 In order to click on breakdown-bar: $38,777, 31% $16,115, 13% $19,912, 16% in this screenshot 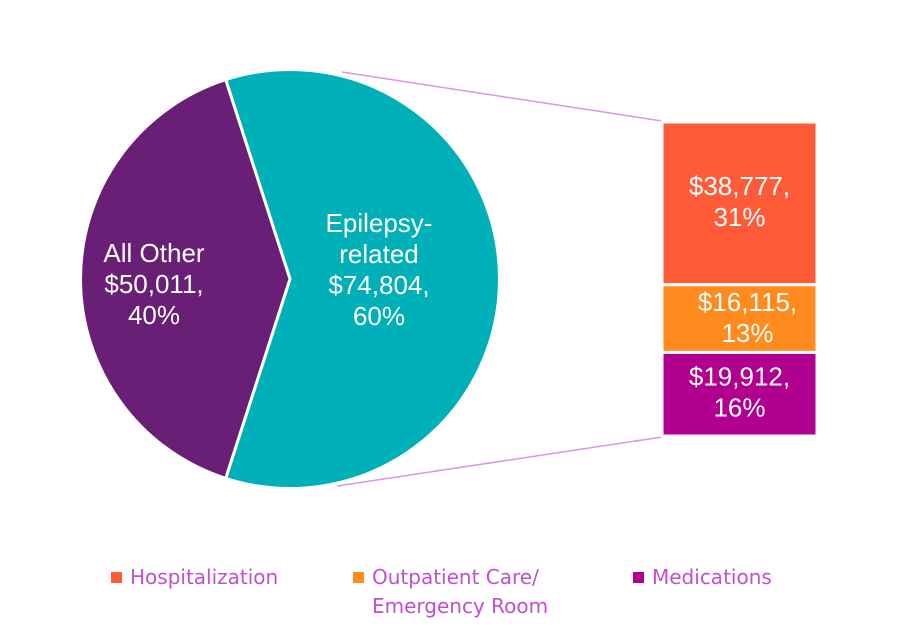, I will do `click(739, 279)`.